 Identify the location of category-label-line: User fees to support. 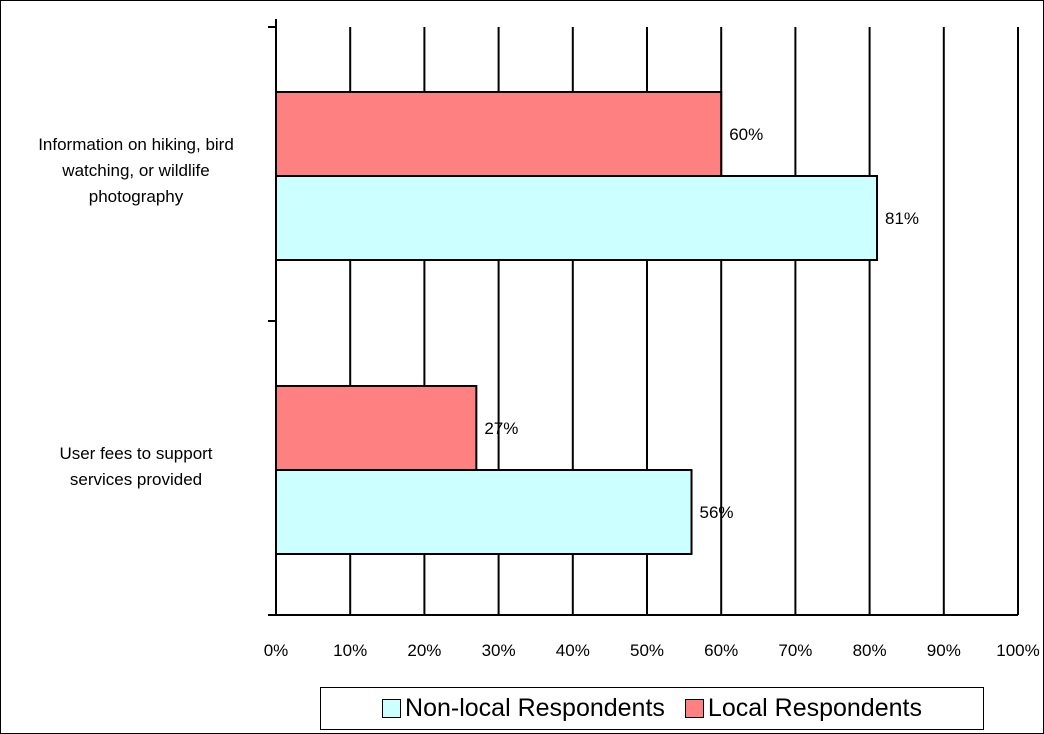
(136, 453).